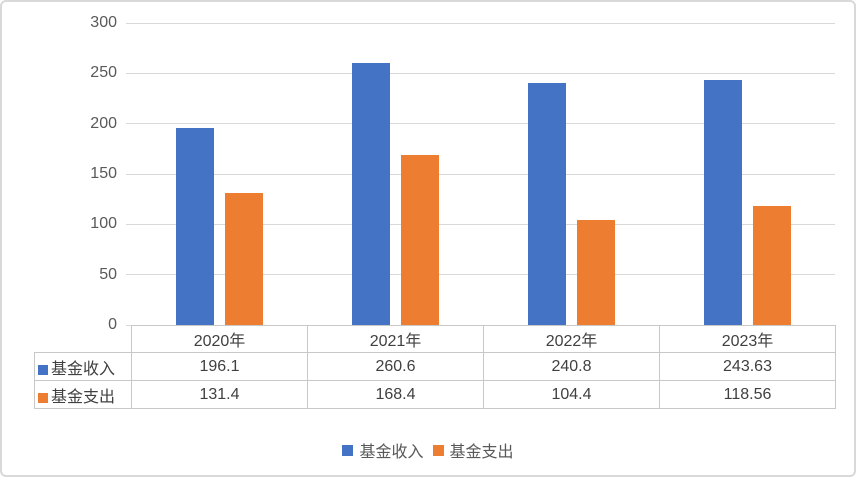 This screenshot has width=856, height=477. What do you see at coordinates (747, 339) in the screenshot?
I see `table-category-header: 2023年` at bounding box center [747, 339].